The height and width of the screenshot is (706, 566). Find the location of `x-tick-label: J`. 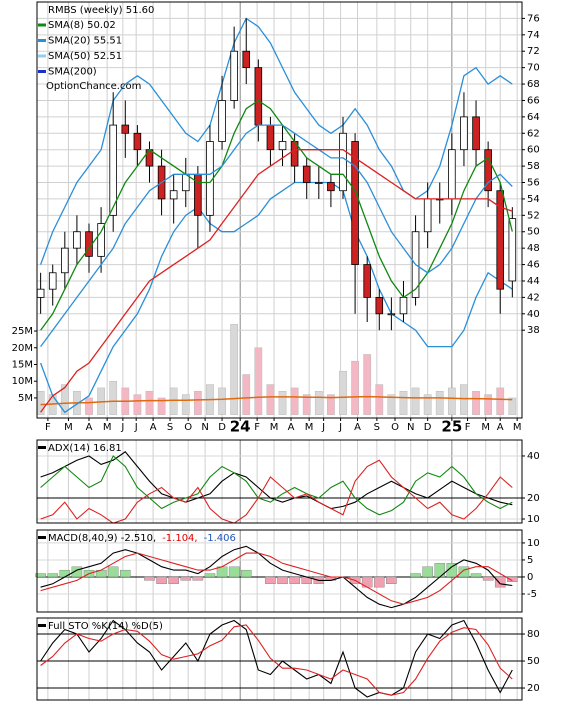

x-tick-label: J is located at coordinates (136, 427).